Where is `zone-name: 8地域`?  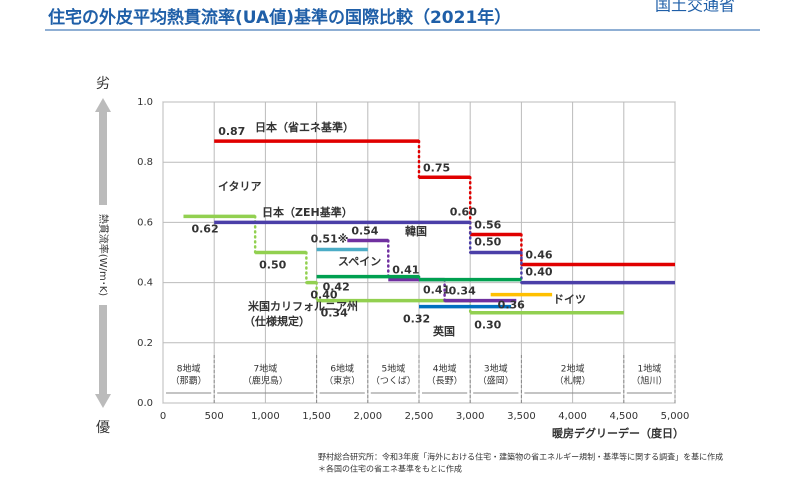
zone-name: 8地域 is located at coordinates (189, 369).